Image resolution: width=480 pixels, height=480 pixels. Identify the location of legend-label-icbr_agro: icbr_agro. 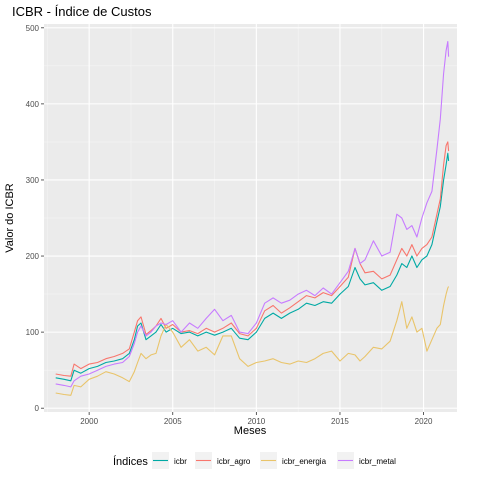
(234, 461).